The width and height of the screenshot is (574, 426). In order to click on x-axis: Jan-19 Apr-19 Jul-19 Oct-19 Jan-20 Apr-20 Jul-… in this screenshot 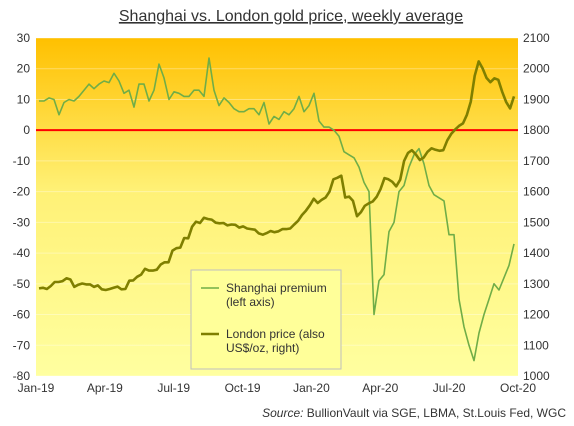, I will do `click(277, 388)`.